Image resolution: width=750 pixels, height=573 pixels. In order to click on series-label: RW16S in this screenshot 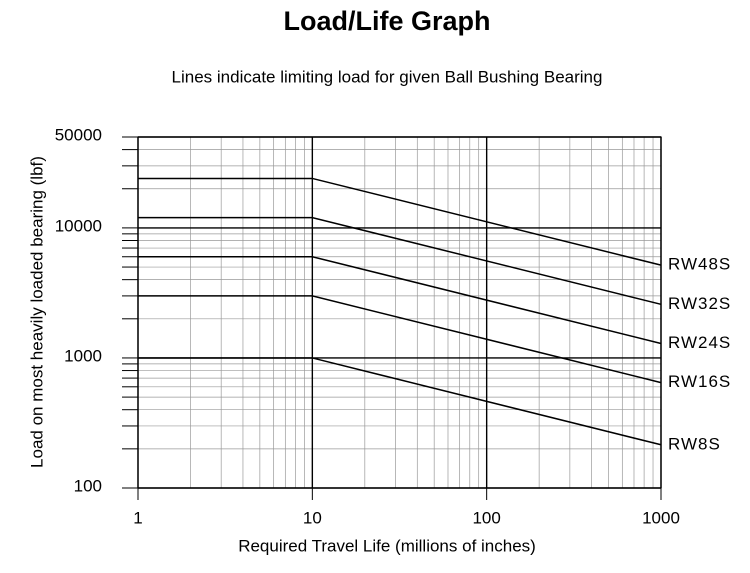, I will do `click(699, 381)`.